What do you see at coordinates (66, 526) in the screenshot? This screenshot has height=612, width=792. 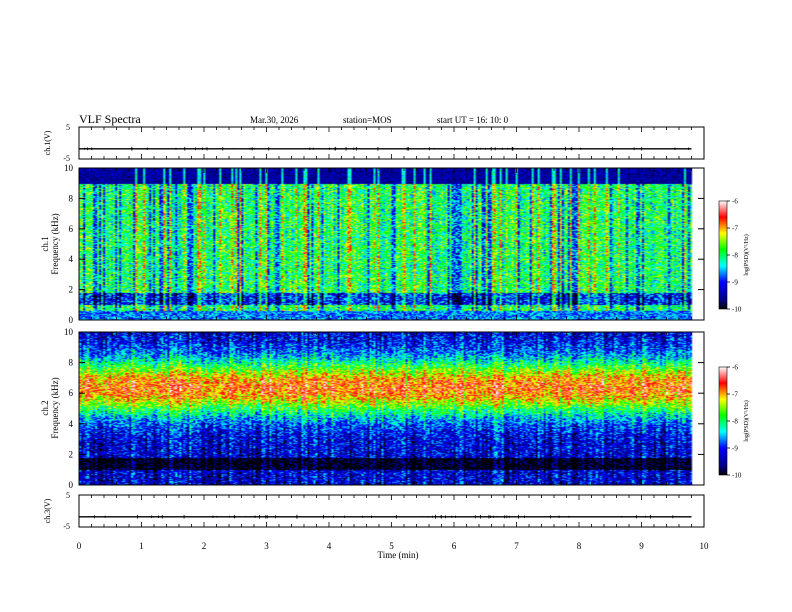 I see `ch3-ytick-bottom: -5` at bounding box center [66, 526].